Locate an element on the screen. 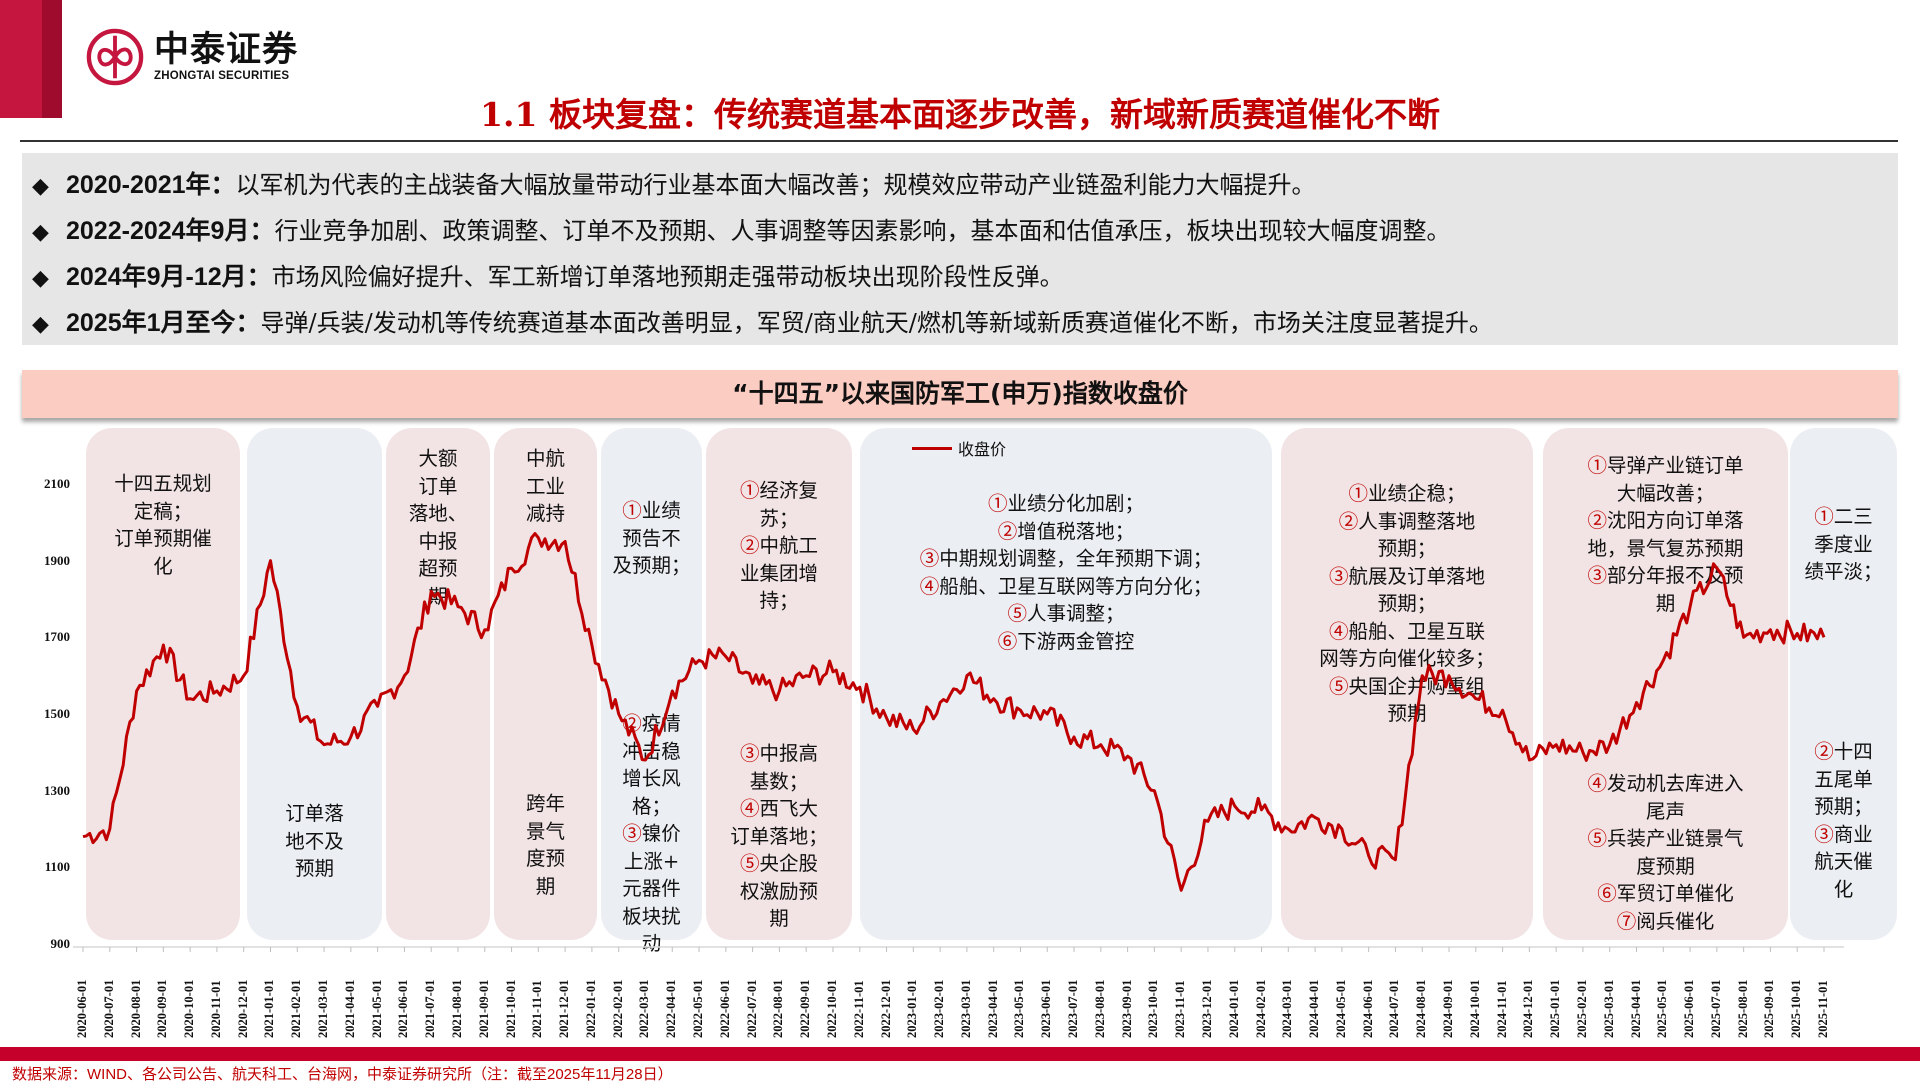 This screenshot has width=1920, height=1084. legend-line-icon is located at coordinates (932, 448).